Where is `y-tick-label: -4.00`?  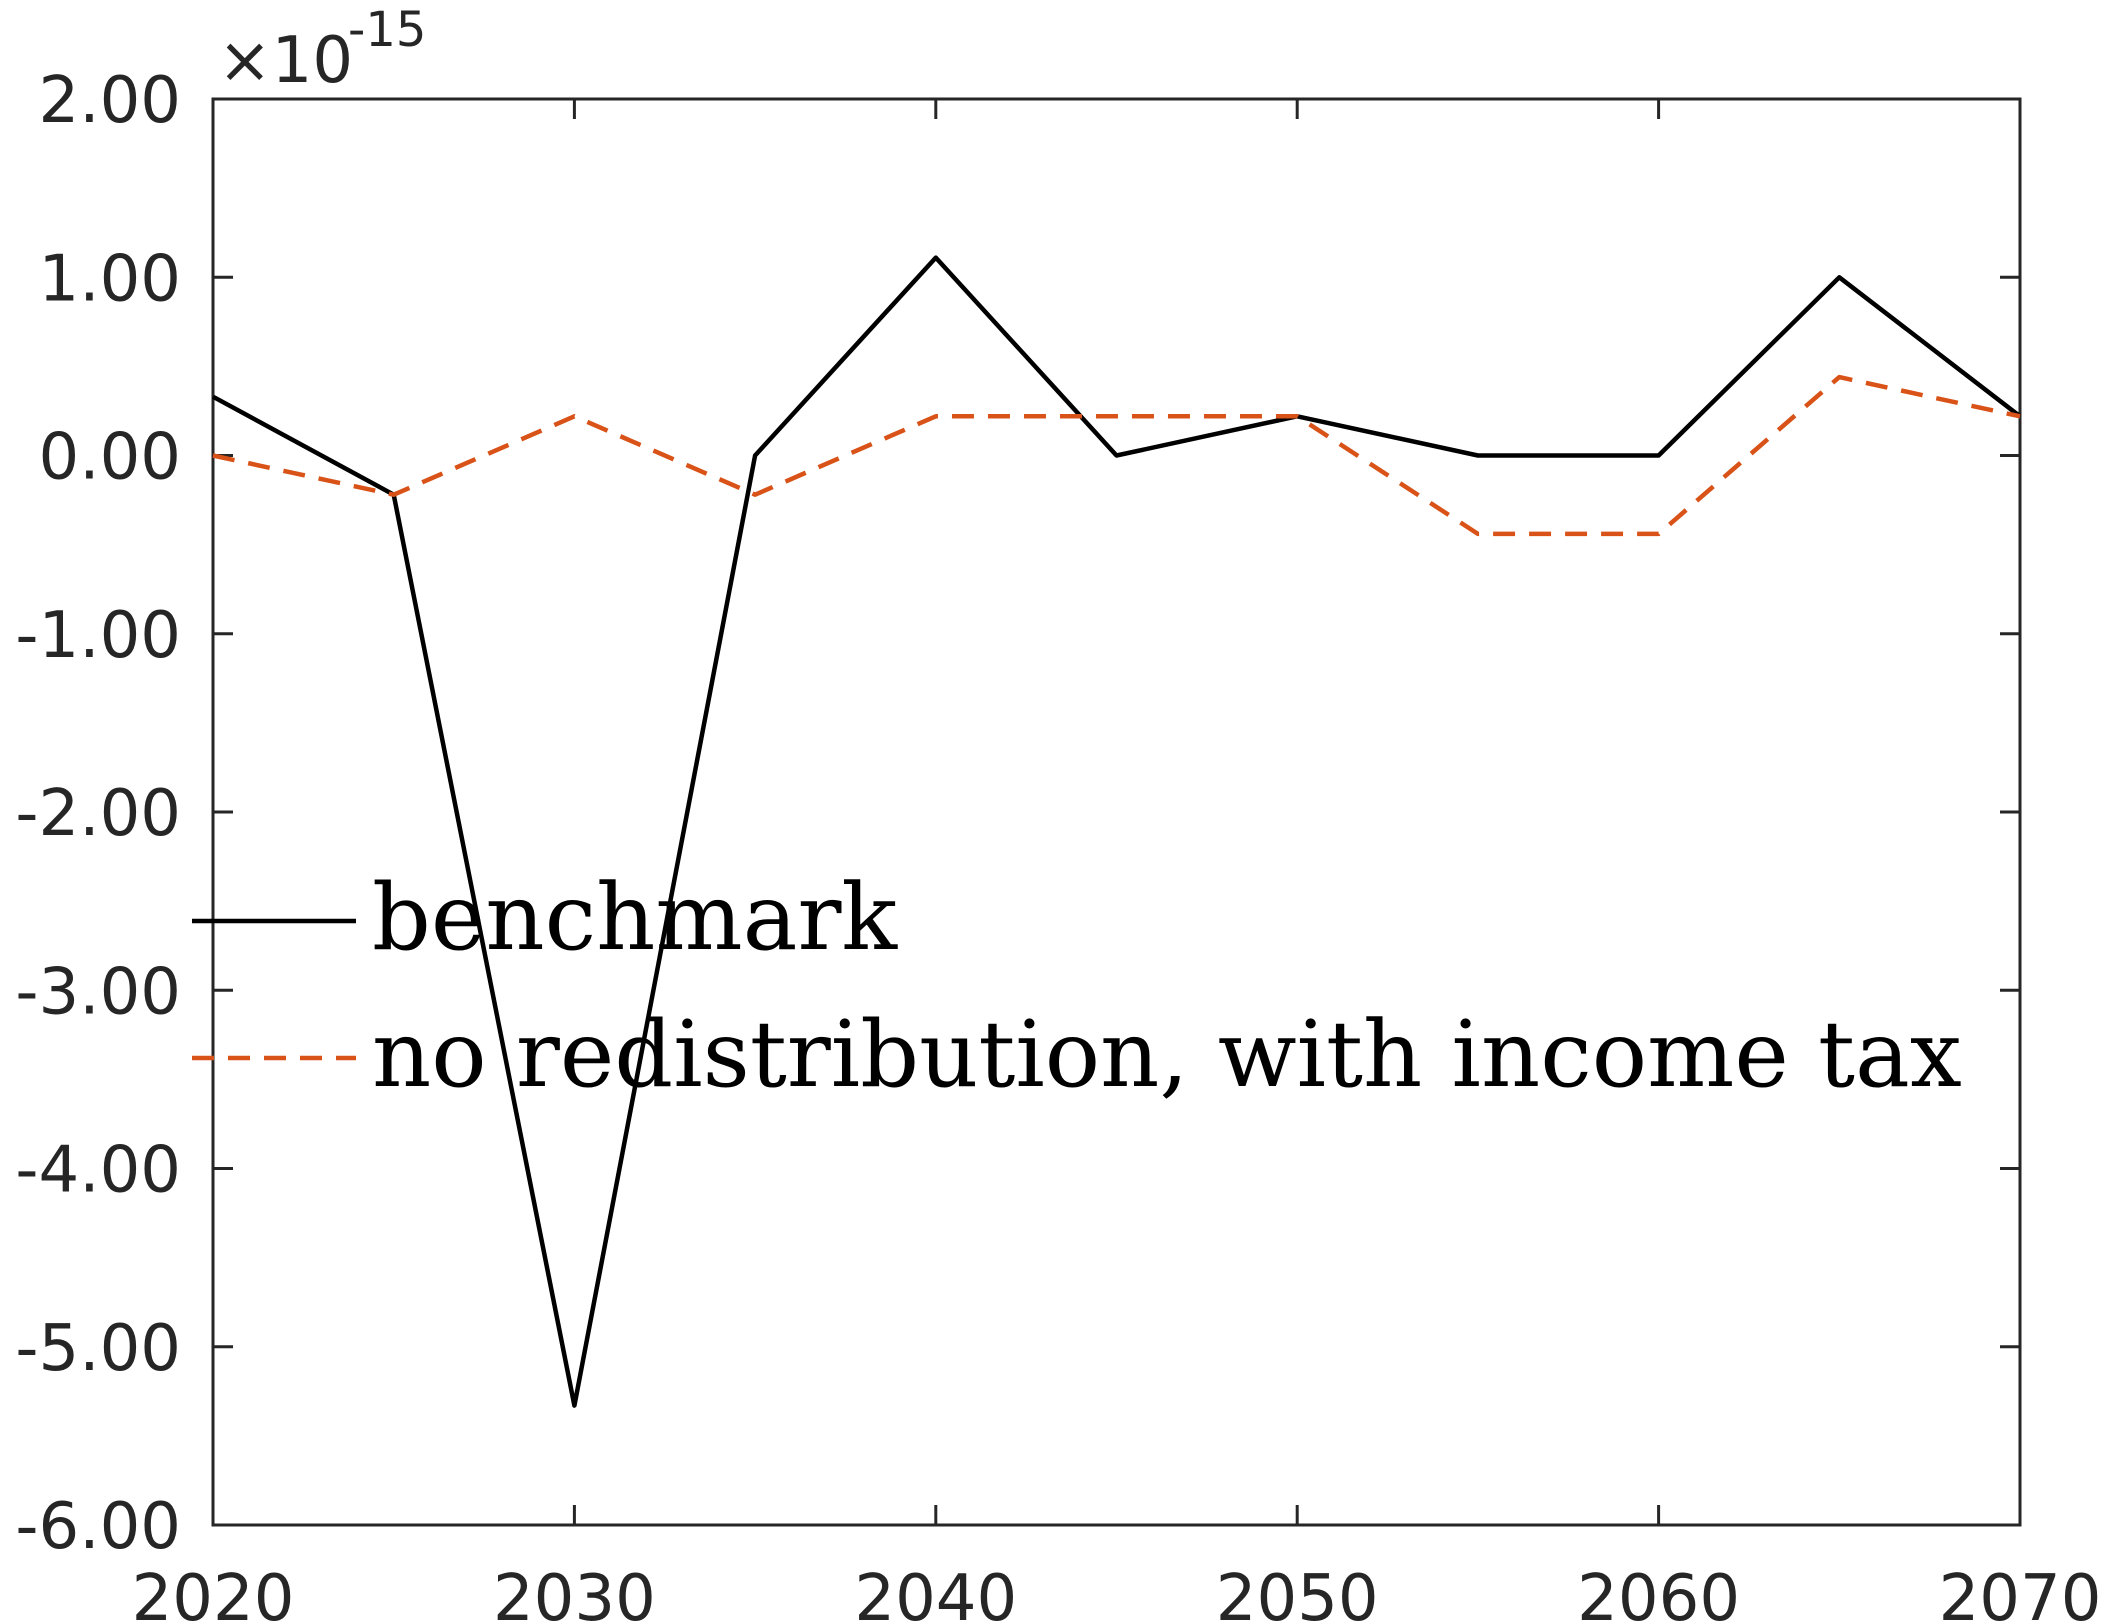 y-tick-label: -4.00 is located at coordinates (98, 1171).